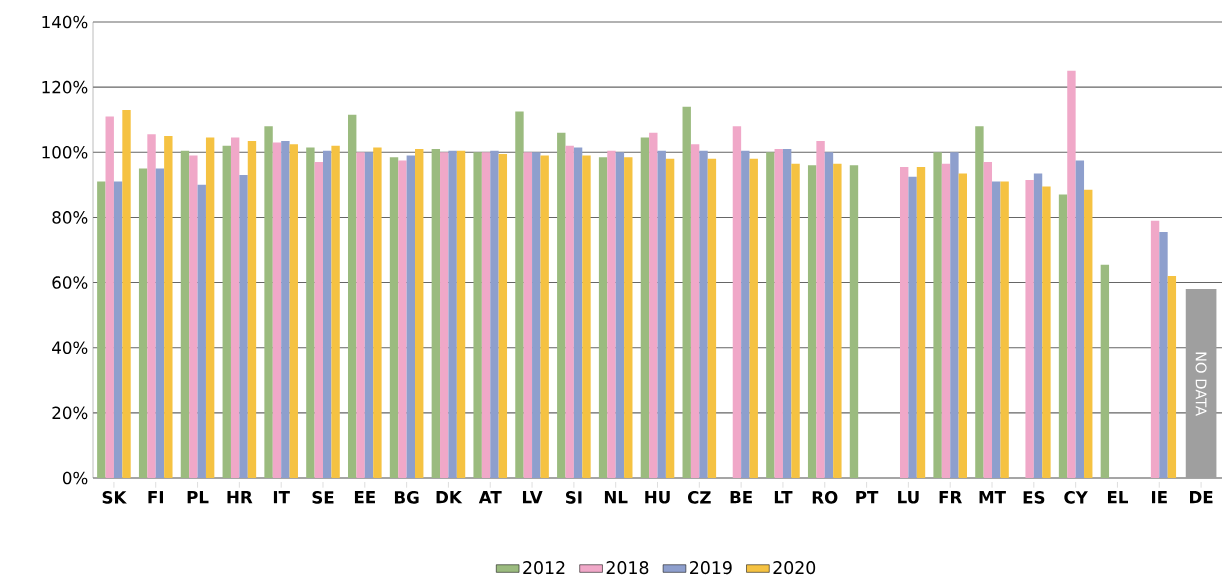 The image size is (1225, 585). I want to click on annotation: NO DATA, so click(1201, 384).